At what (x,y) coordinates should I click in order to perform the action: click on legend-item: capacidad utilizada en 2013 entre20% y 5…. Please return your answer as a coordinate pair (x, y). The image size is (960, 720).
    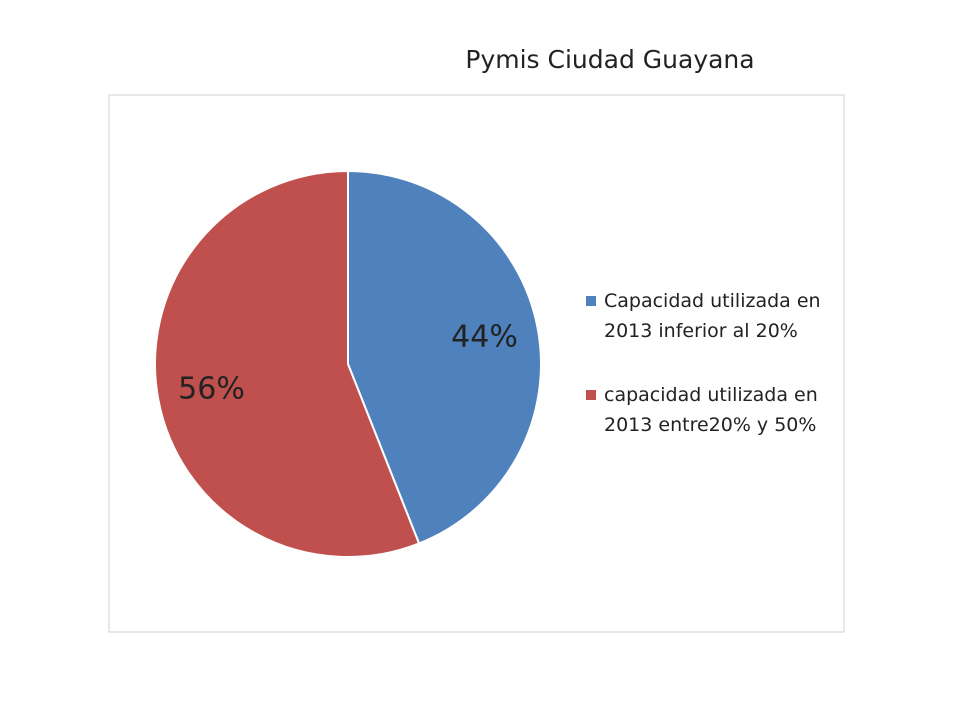
    Looking at the image, I should click on (720, 410).